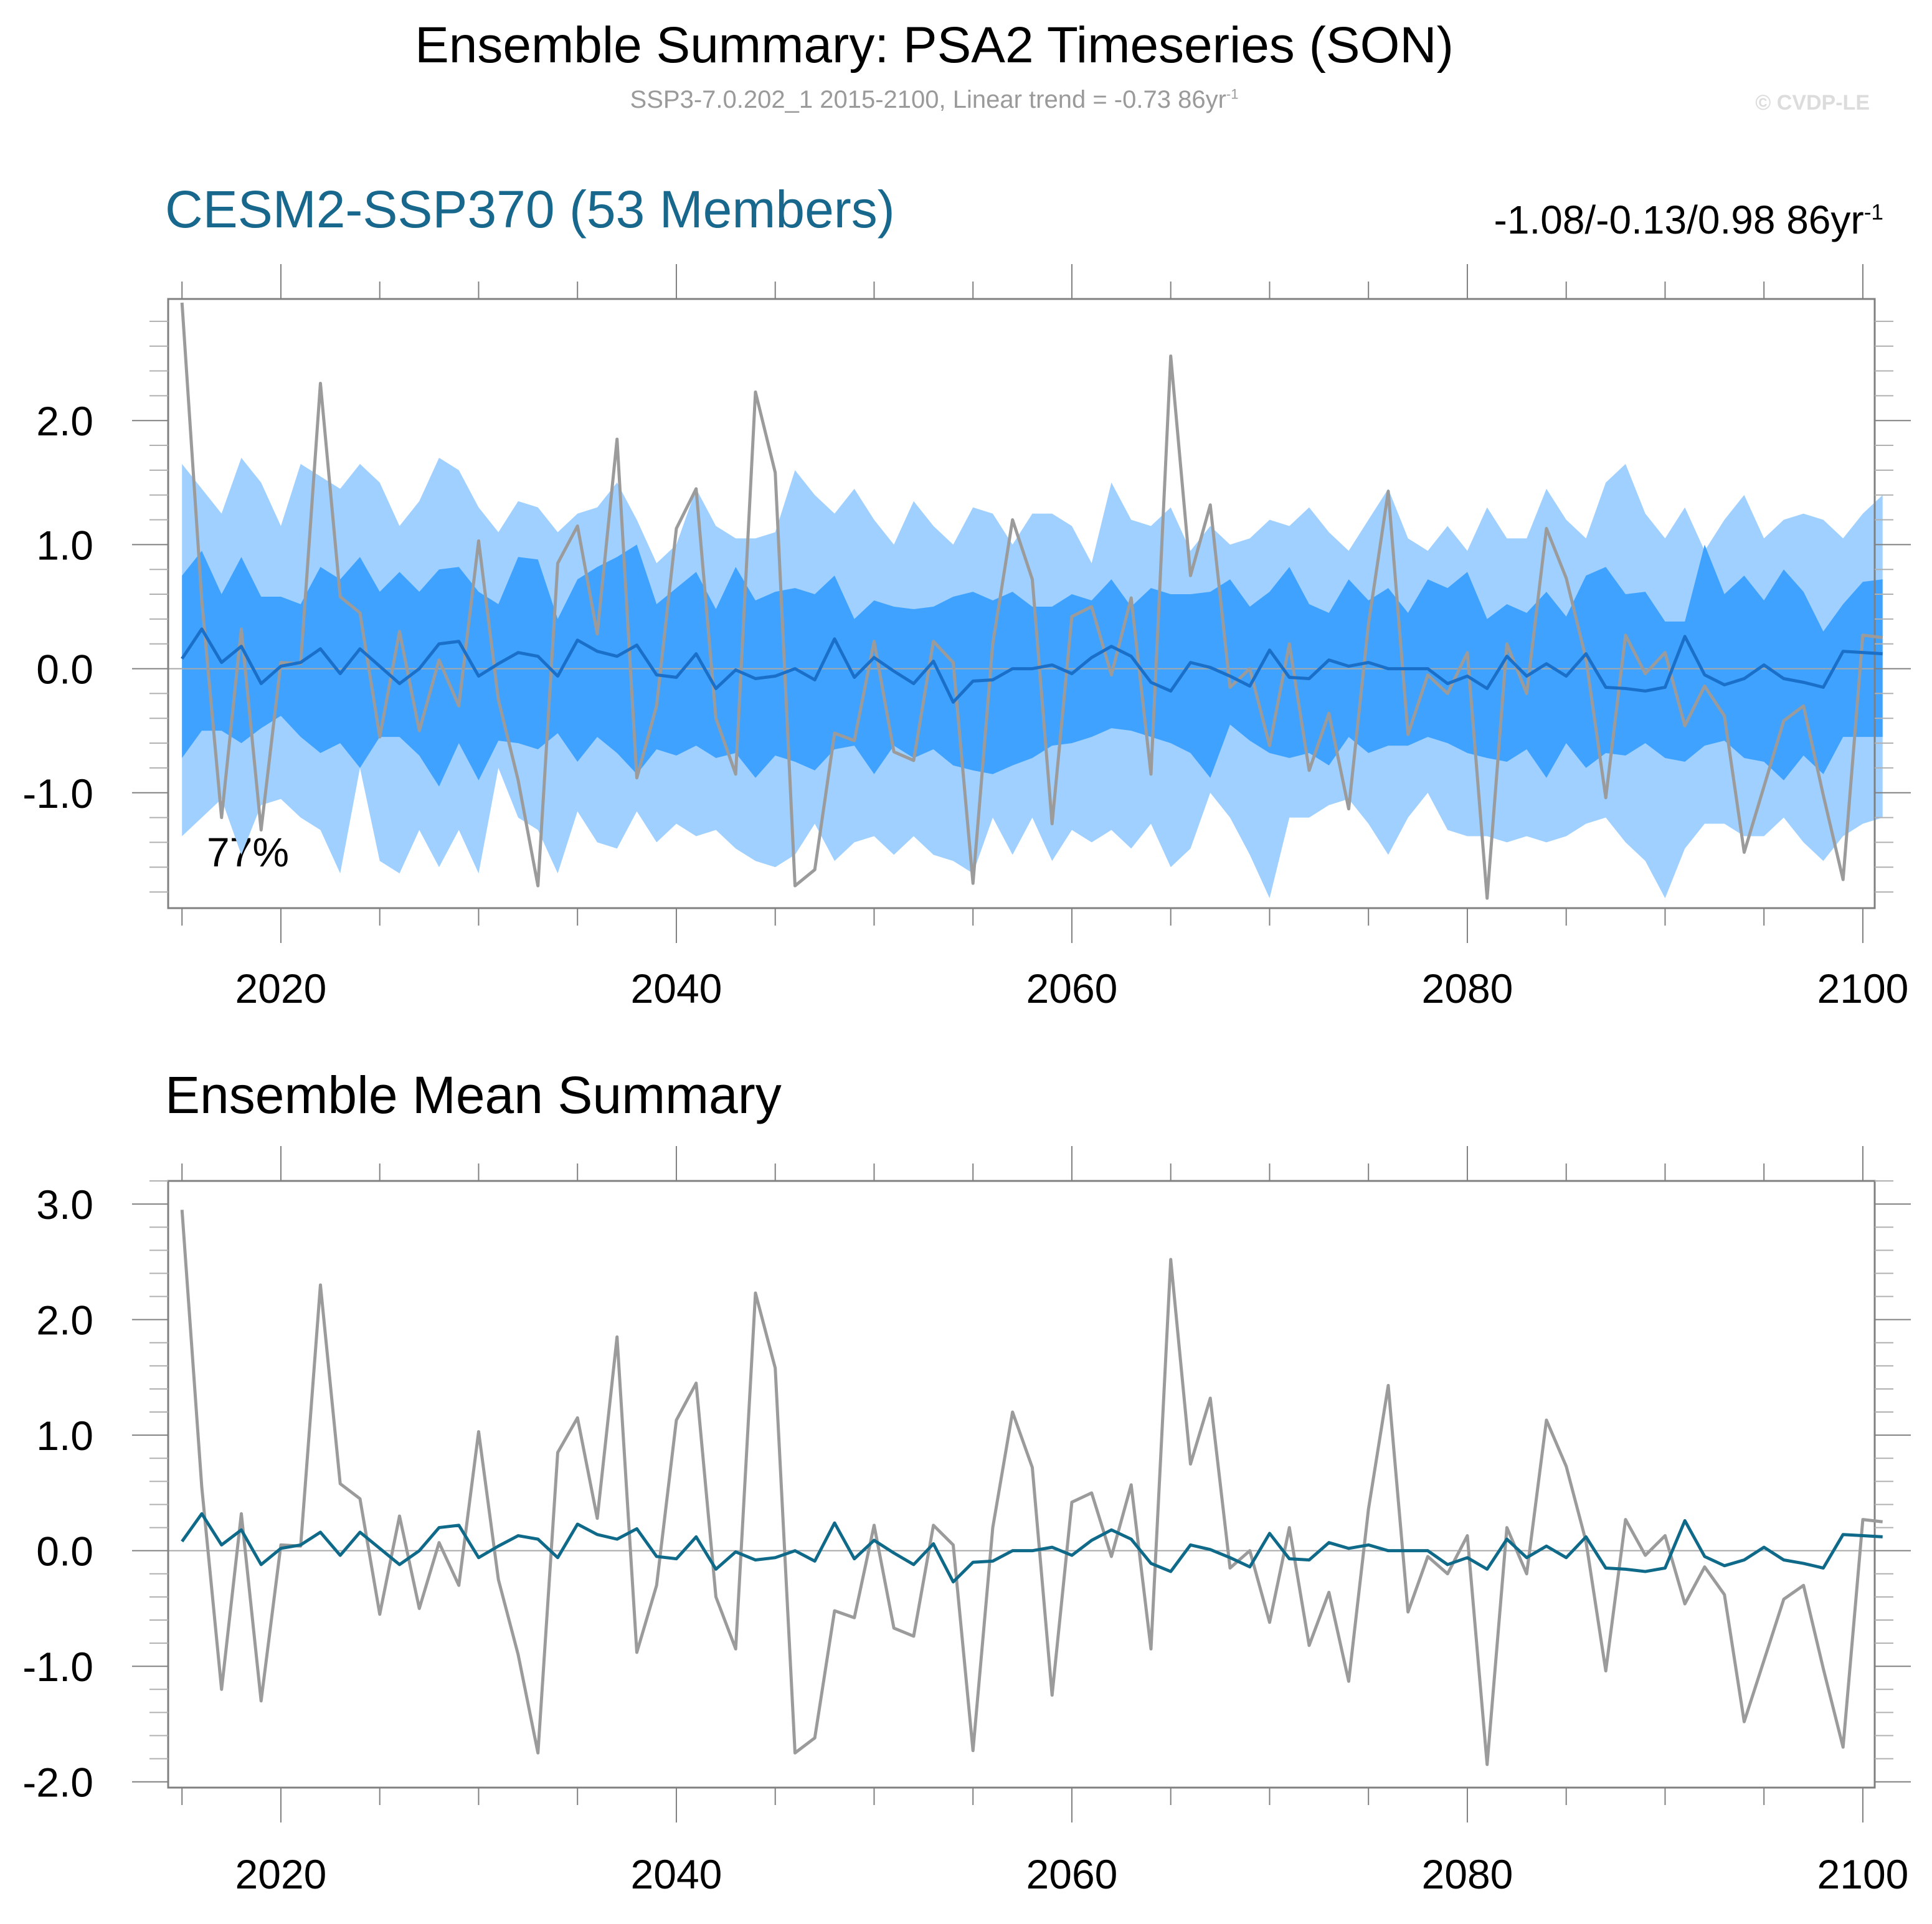 The image size is (1932, 1924). I want to click on bottom-y-tick-label: -1.0, so click(58, 1667).